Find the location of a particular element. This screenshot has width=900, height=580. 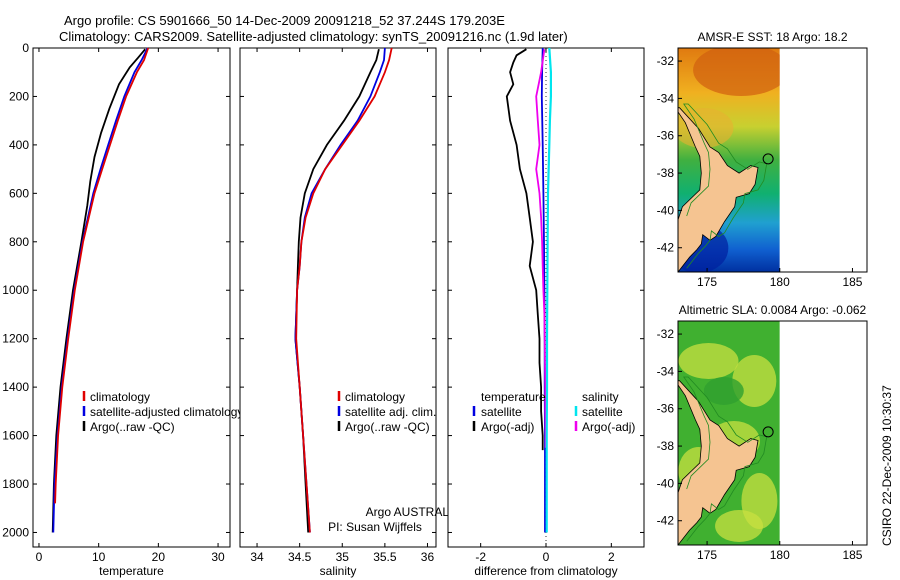

y-tick-label: 1400 is located at coordinates (15, 387).